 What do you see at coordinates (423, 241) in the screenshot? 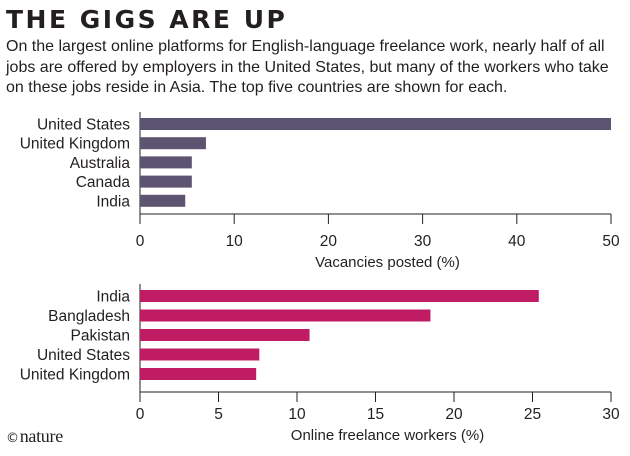
I see `vacancies-x-tick-label: 30` at bounding box center [423, 241].